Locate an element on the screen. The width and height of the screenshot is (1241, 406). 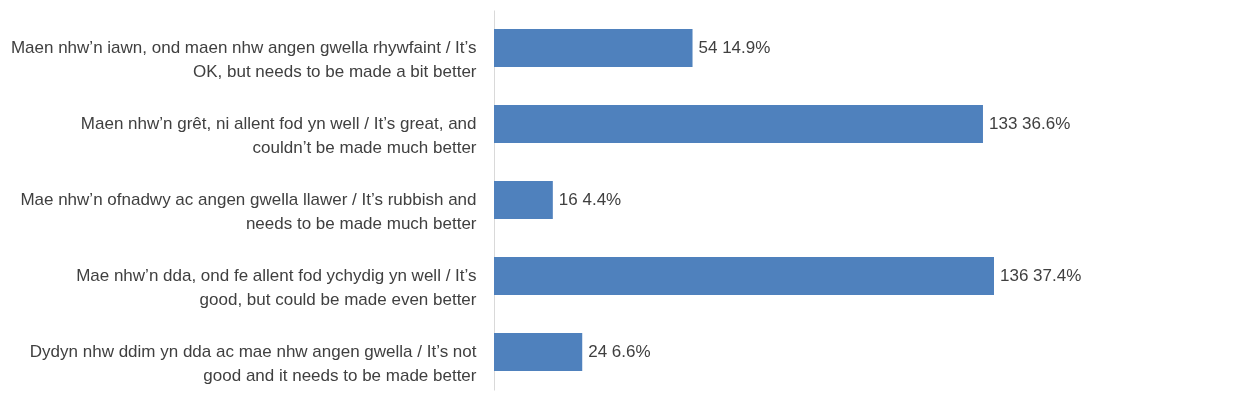
y-tick-label: Maen nhw’n grêt, ni allent fod yn well / It’s great, and couldn’t be made much better is located at coordinates (278, 135).